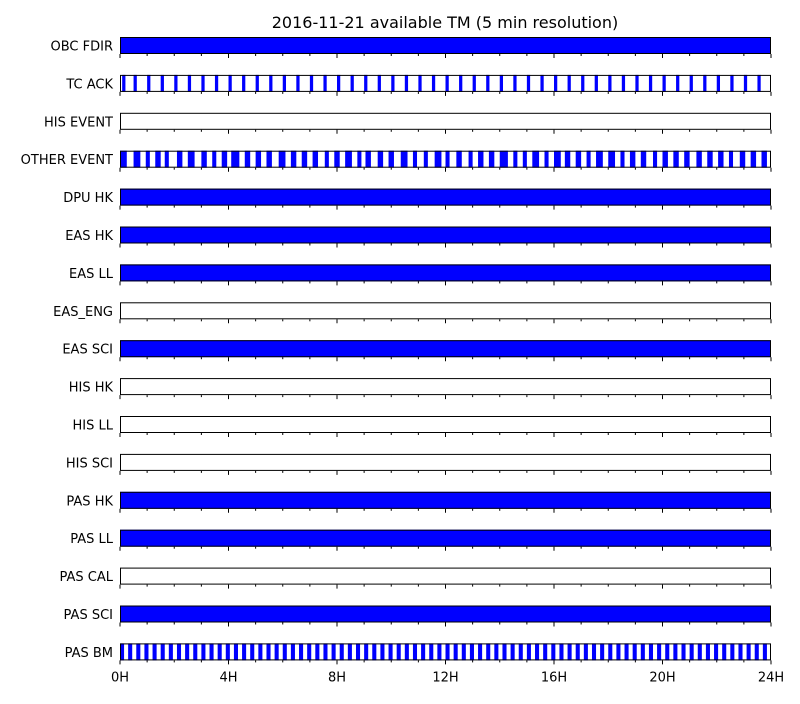 Image resolution: width=800 pixels, height=704 pixels. What do you see at coordinates (408, 123) in the screenshot?
I see `row-his-event: HIS EVENT` at bounding box center [408, 123].